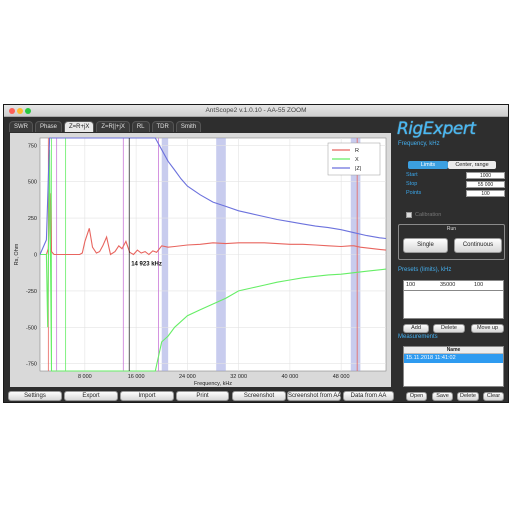  Describe the element at coordinates (31, 292) in the screenshot. I see `y-tick-label: -250` at that location.